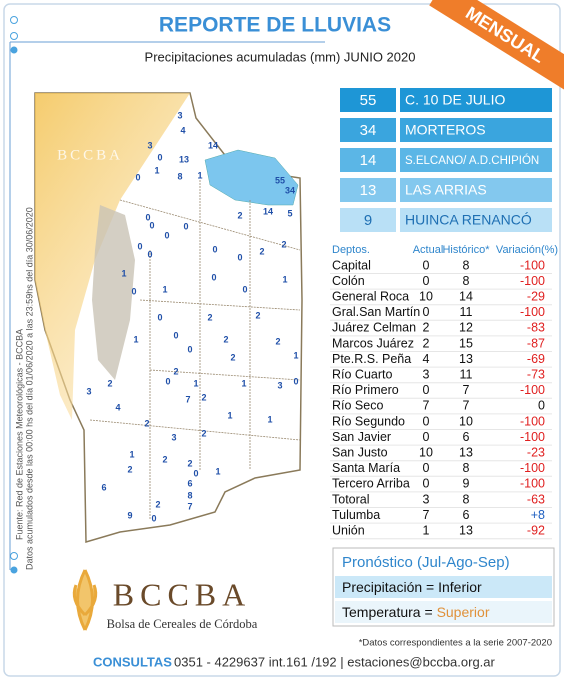 This screenshot has height=680, width=564. I want to click on badge-ribbon, so click(496, 45).